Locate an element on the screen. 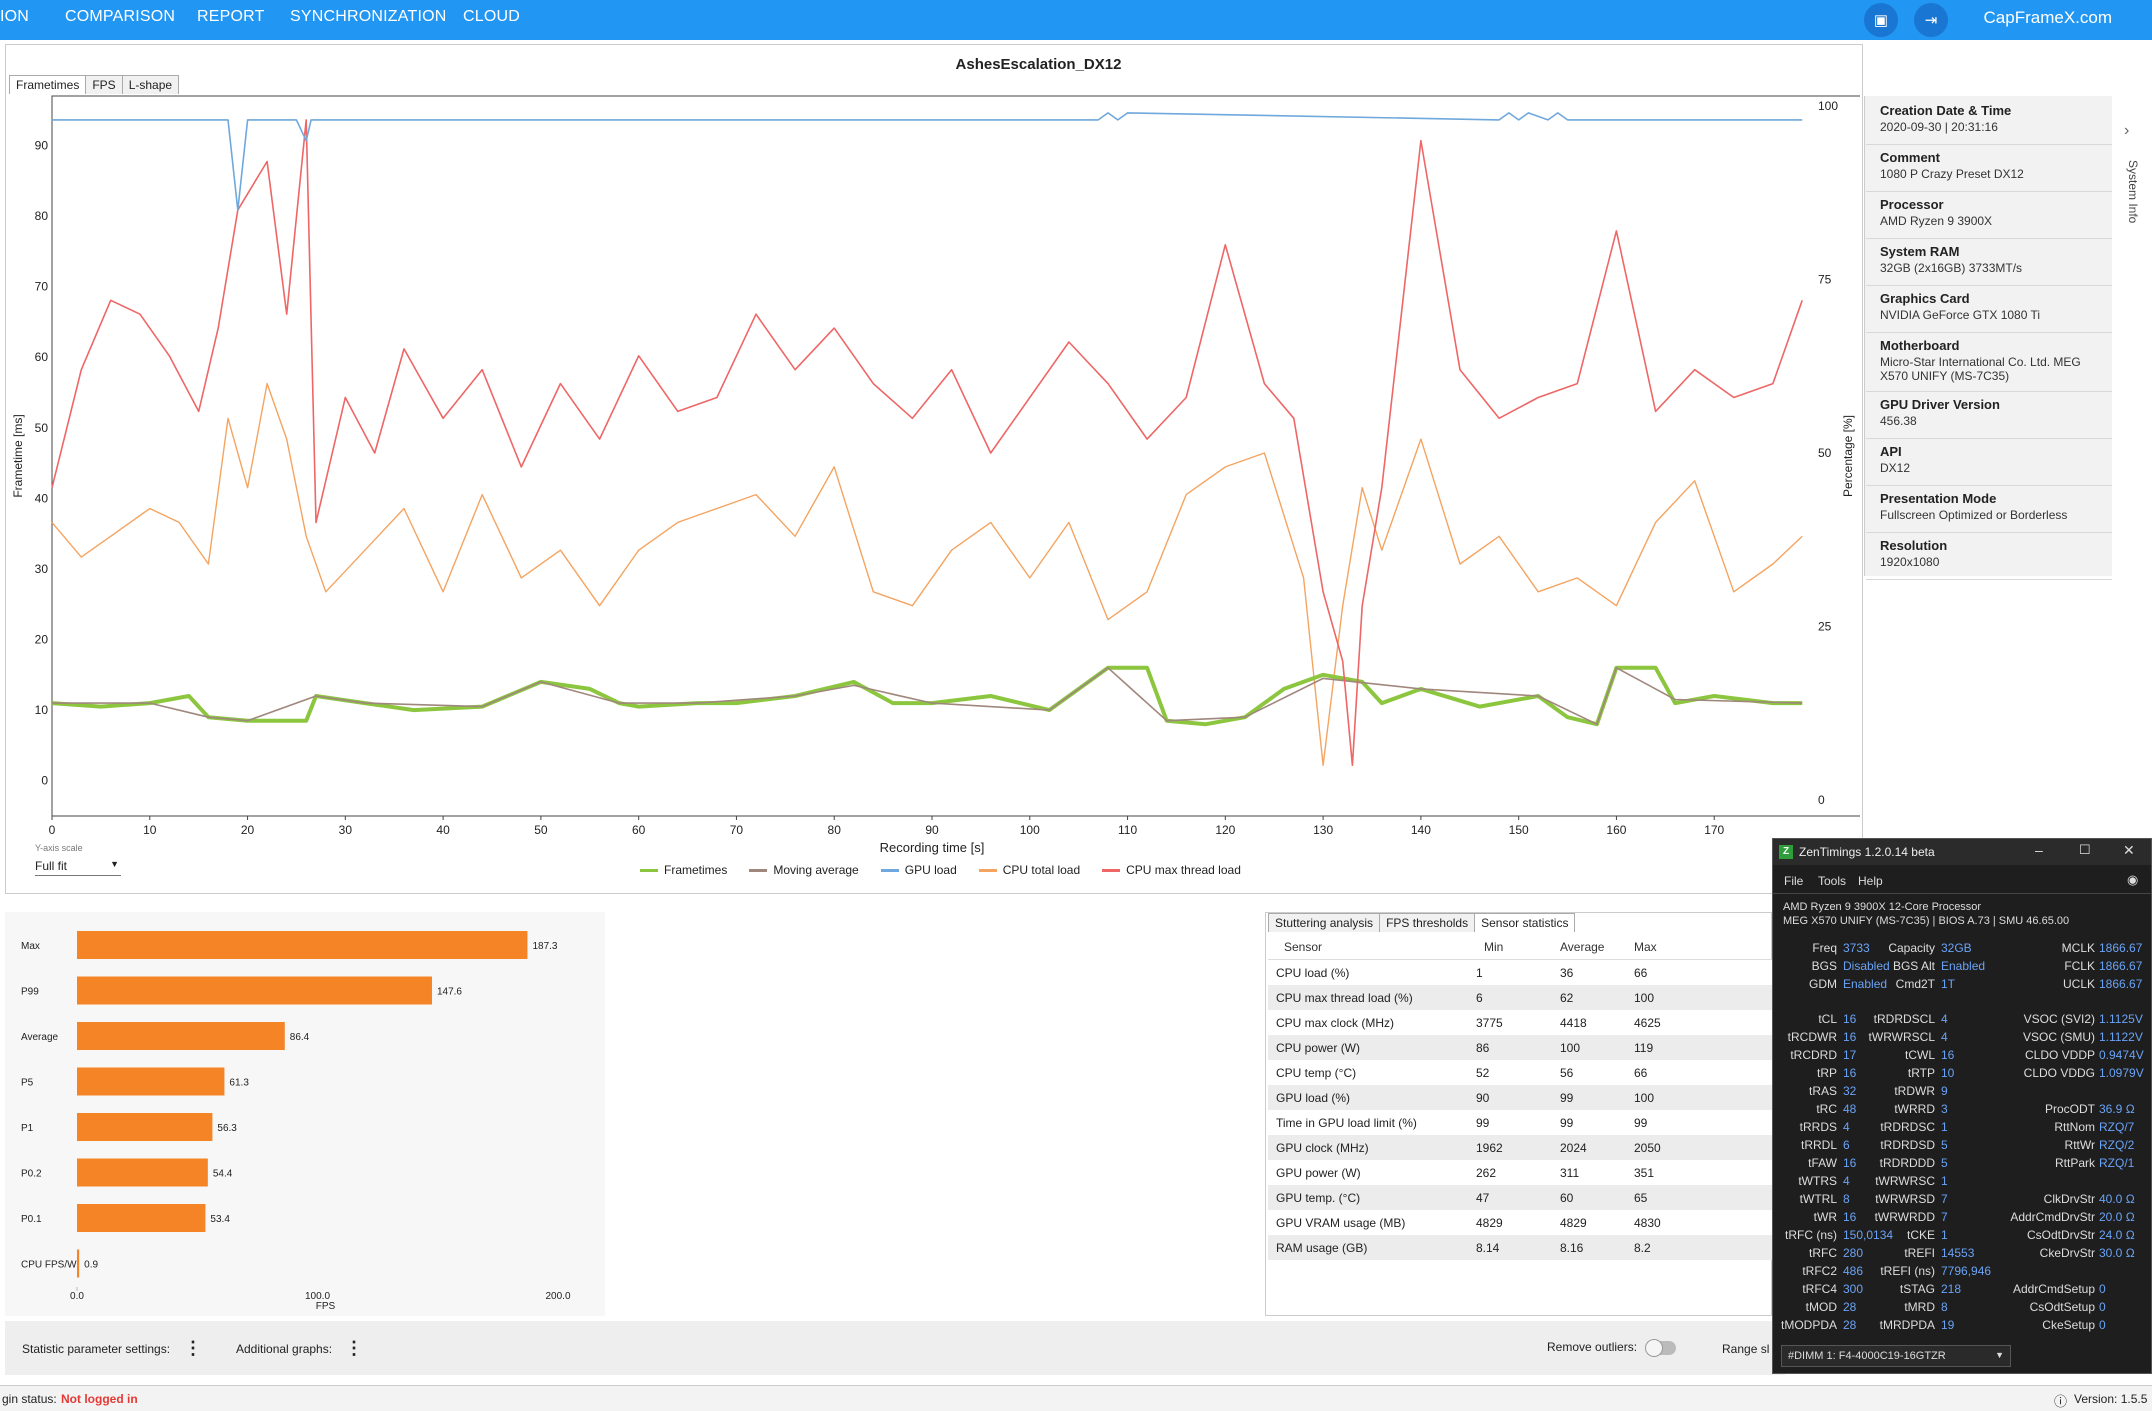 The image size is (2152, 1411). system-info-value: 456.38 is located at coordinates (1898, 421).